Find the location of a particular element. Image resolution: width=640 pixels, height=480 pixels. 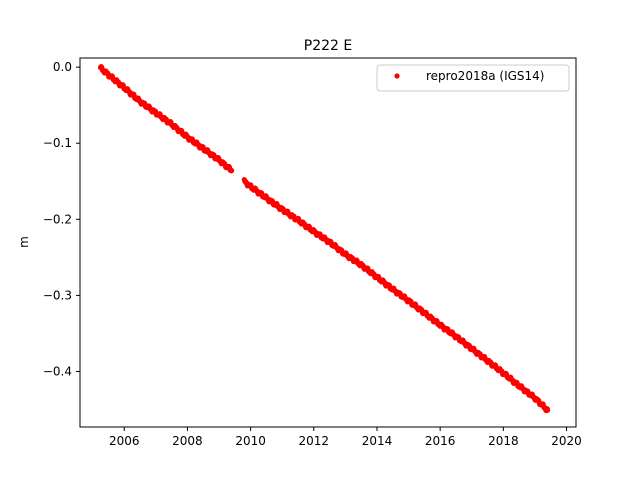

x-tick-label: 2012 is located at coordinates (314, 441).